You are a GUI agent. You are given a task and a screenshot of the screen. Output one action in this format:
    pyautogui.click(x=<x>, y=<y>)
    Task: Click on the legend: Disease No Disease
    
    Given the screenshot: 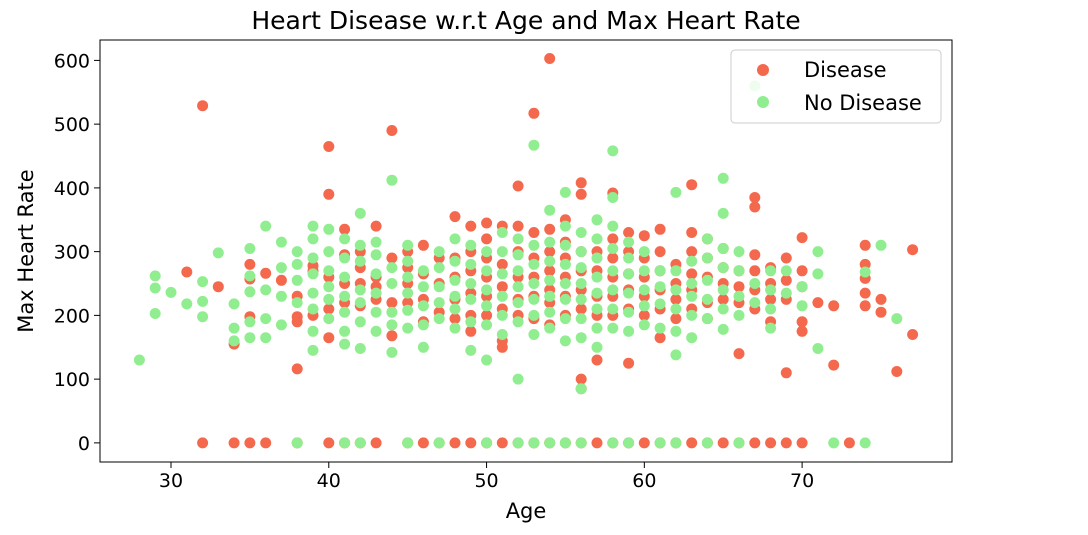 What is the action you would take?
    pyautogui.click(x=836, y=86)
    